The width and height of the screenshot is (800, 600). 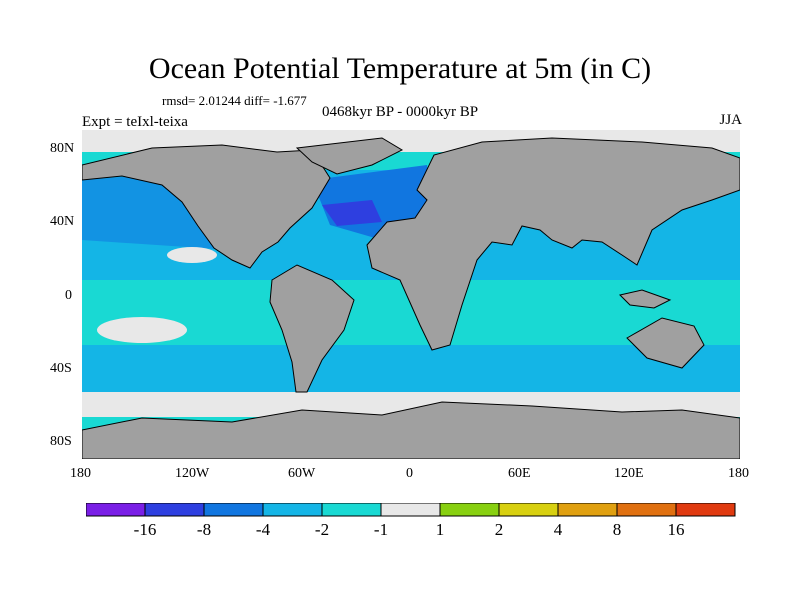 What do you see at coordinates (400, 68) in the screenshot?
I see `map-title: Ocean Potential Temperature at 5m (in C)` at bounding box center [400, 68].